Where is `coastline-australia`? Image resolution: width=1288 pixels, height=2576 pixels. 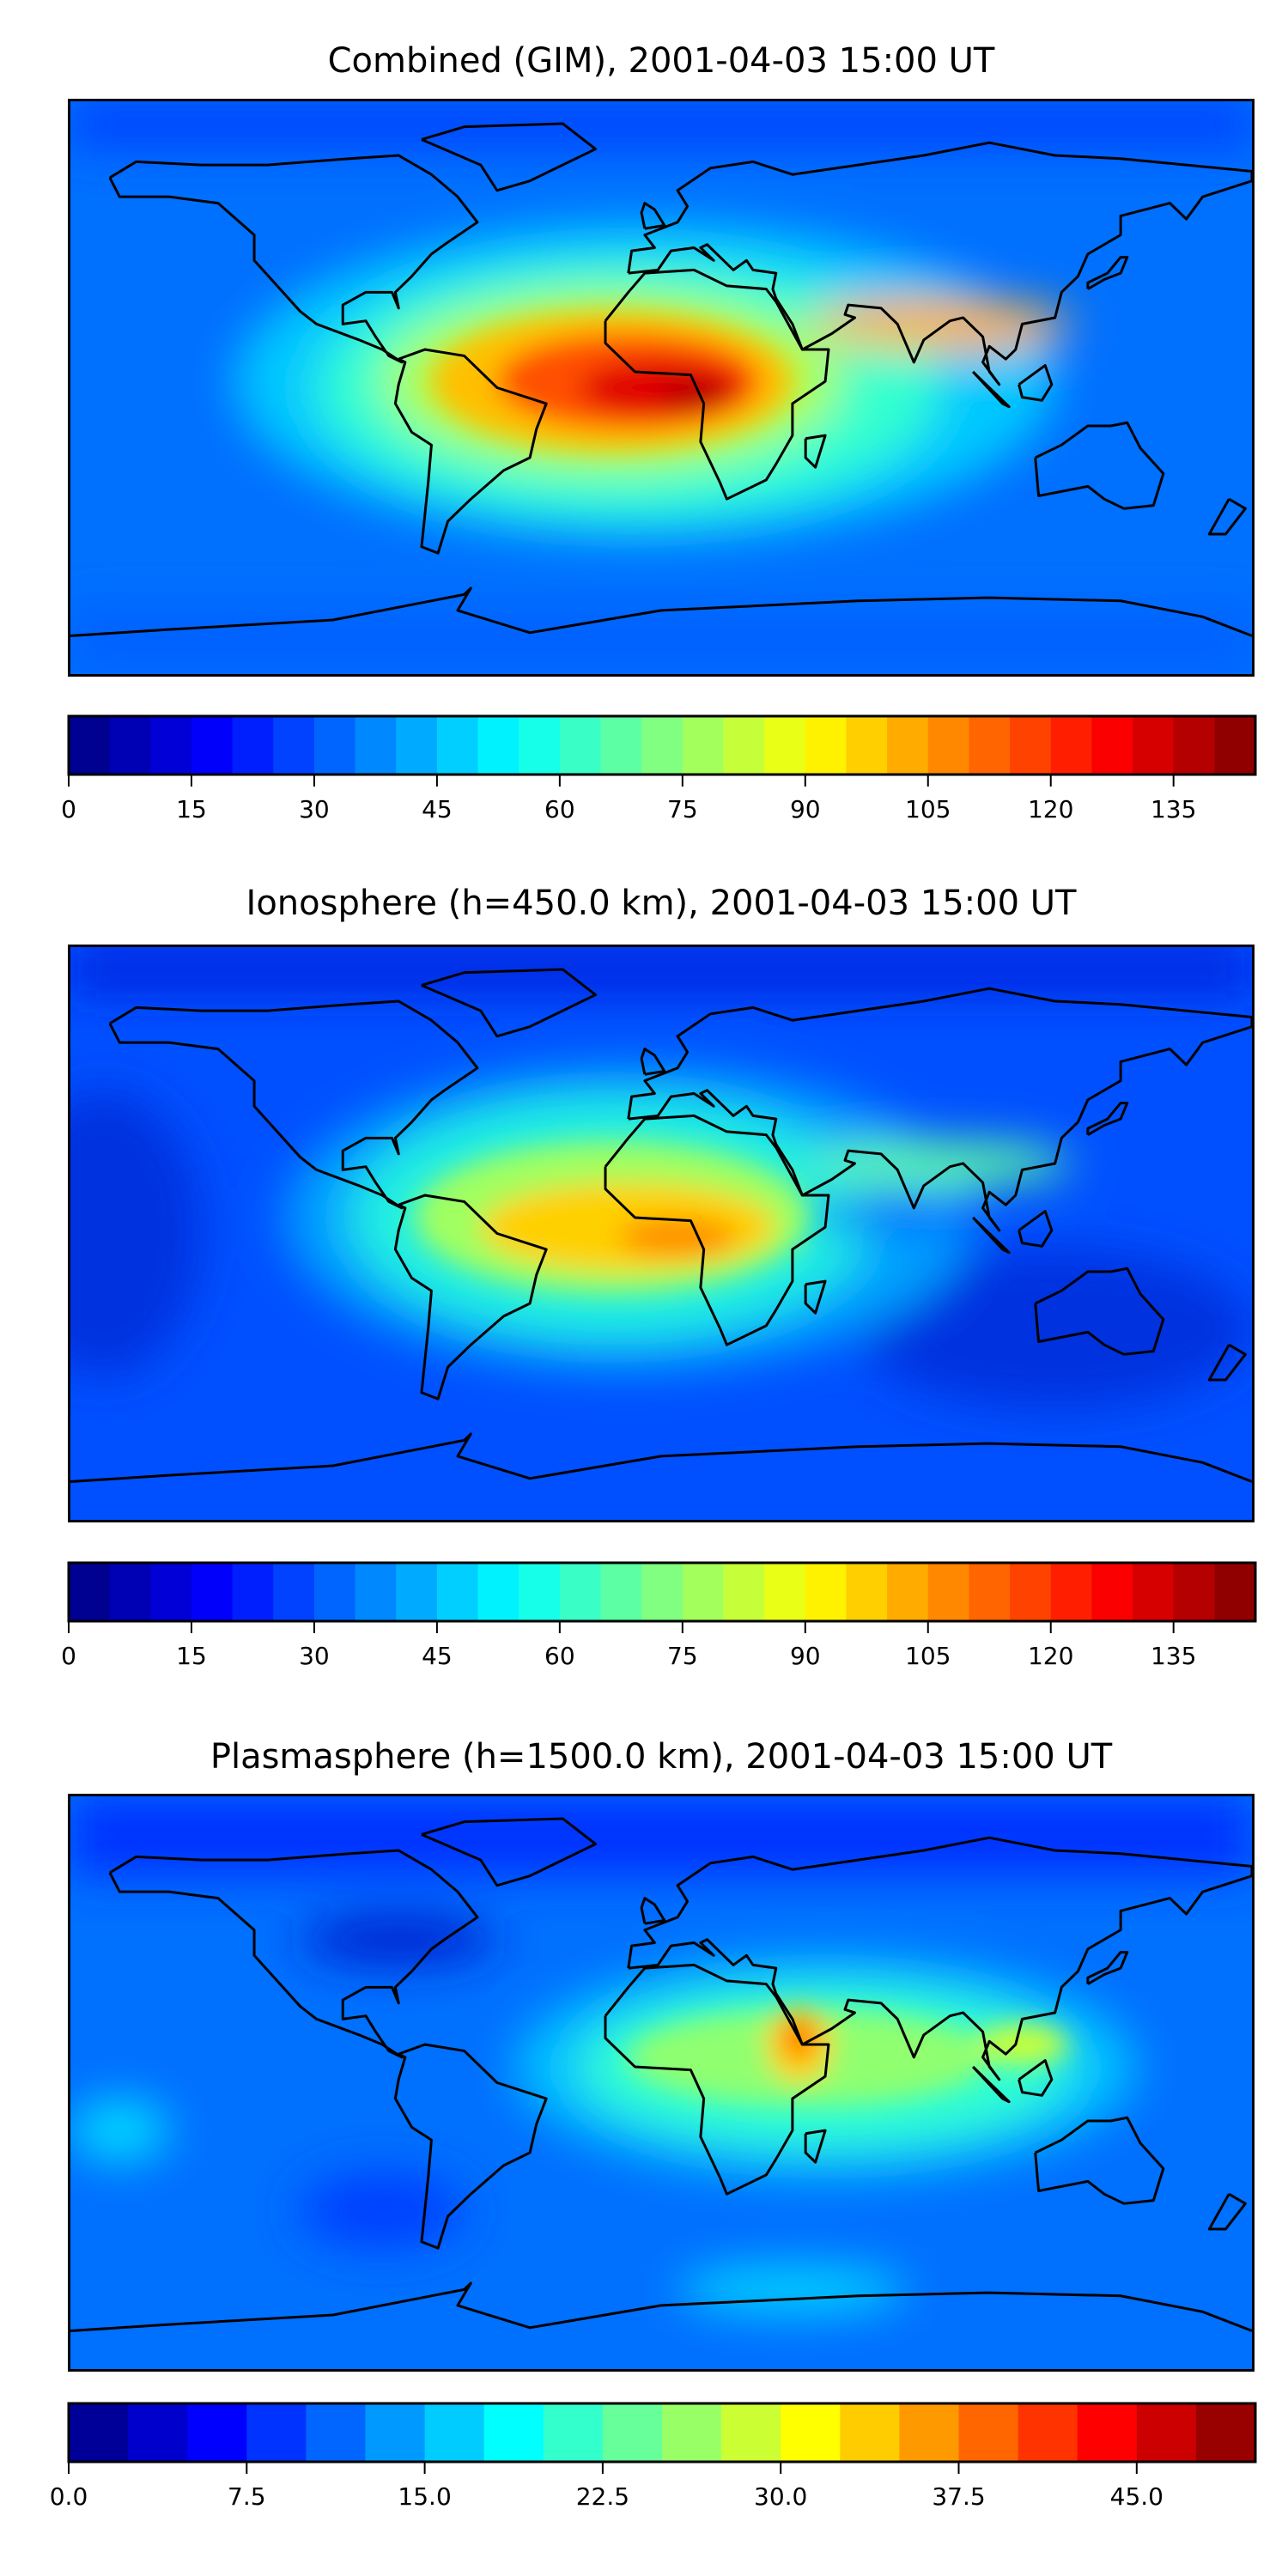
coastline-australia is located at coordinates (1100, 1311).